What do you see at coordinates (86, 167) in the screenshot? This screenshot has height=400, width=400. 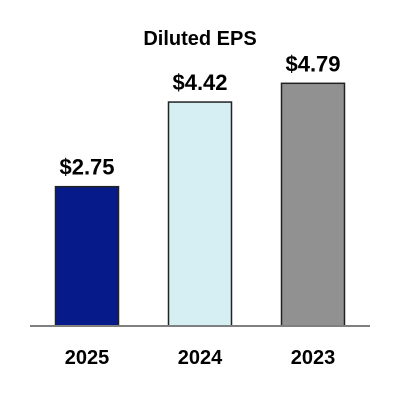 I see `bar-value-label-2025: $2.75` at bounding box center [86, 167].